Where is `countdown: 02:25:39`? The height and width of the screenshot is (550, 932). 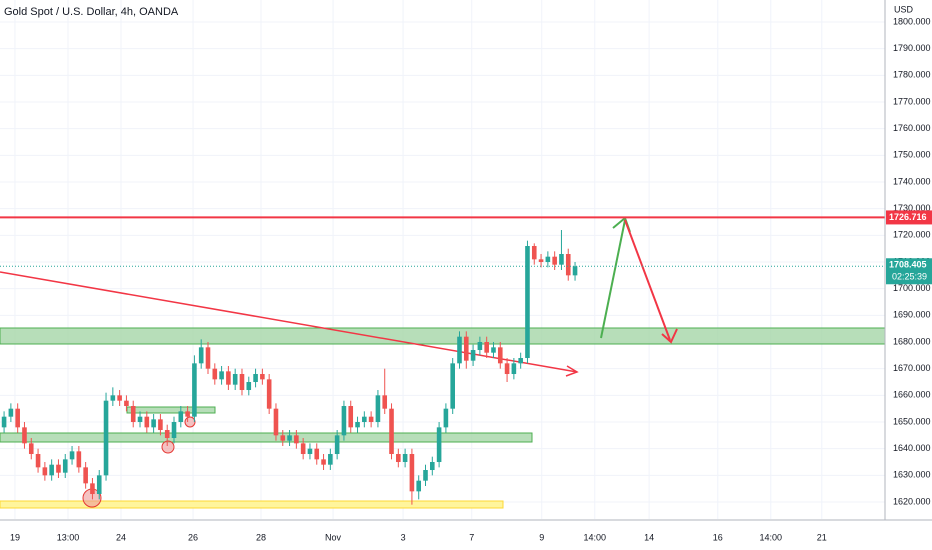 countdown: 02:25:39 is located at coordinates (909, 277).